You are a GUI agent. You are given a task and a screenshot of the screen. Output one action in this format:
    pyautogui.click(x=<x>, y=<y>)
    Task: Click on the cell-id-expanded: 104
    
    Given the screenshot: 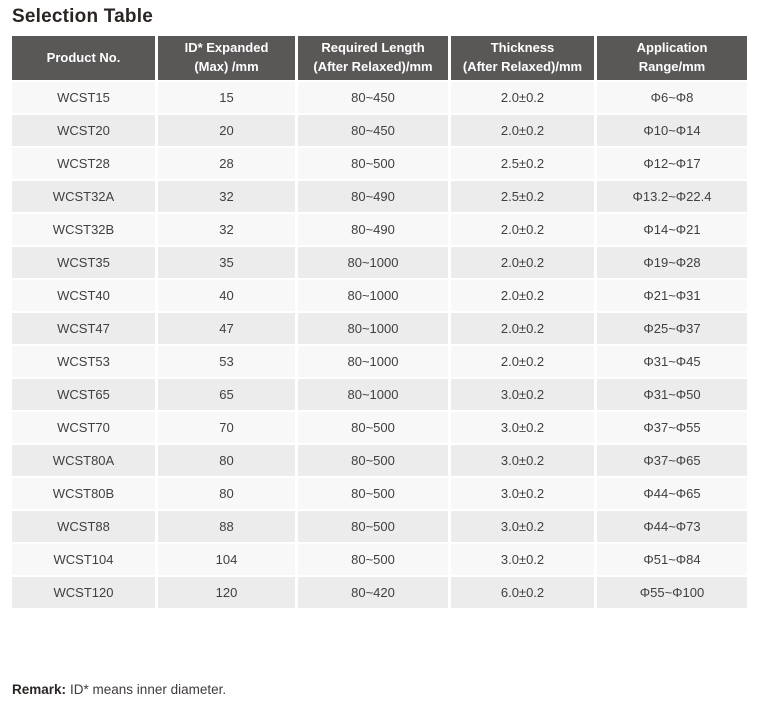 What is the action you would take?
    pyautogui.click(x=226, y=559)
    